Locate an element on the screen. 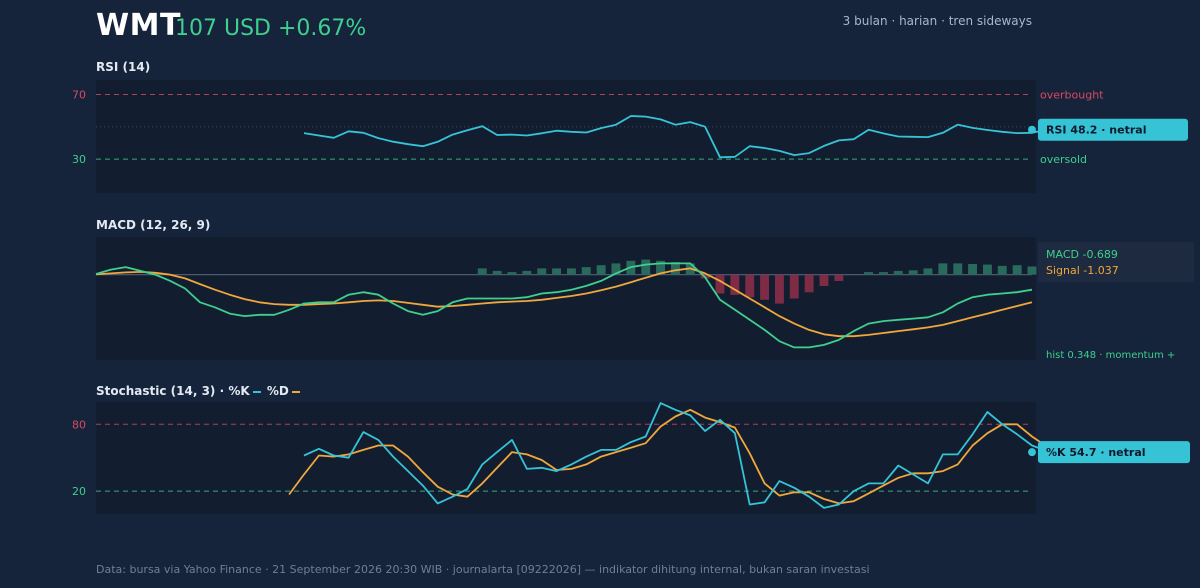 The width and height of the screenshot is (1200, 588). d-swatch is located at coordinates (295, 391).